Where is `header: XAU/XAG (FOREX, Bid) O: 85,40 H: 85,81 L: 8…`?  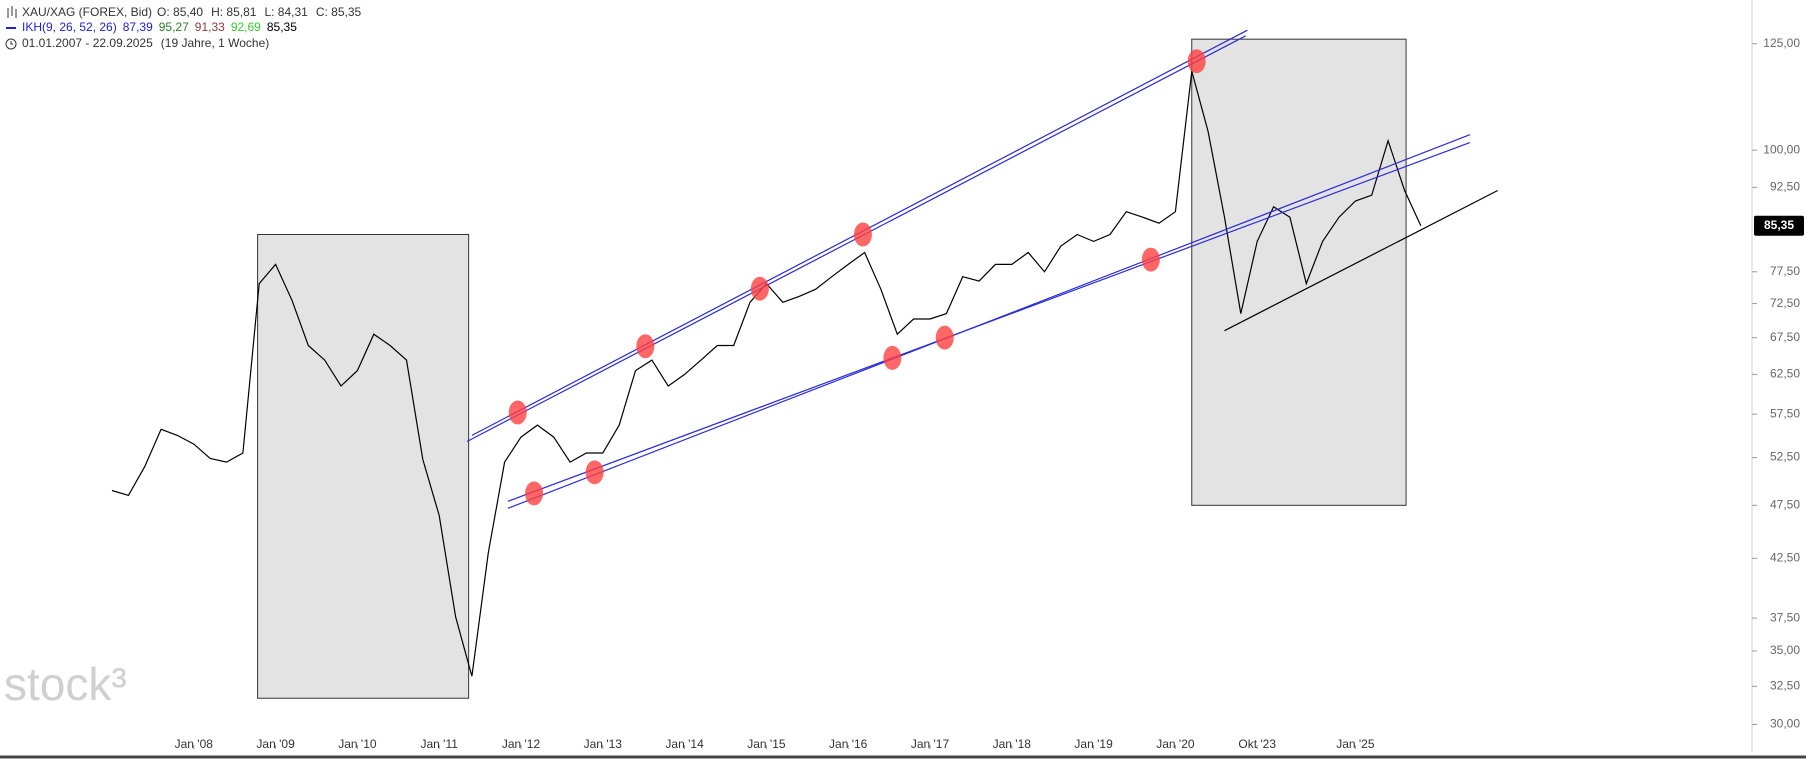 header: XAU/XAG (FOREX, Bid) O: 85,40 H: 85,81 L: 8… is located at coordinates (183, 27).